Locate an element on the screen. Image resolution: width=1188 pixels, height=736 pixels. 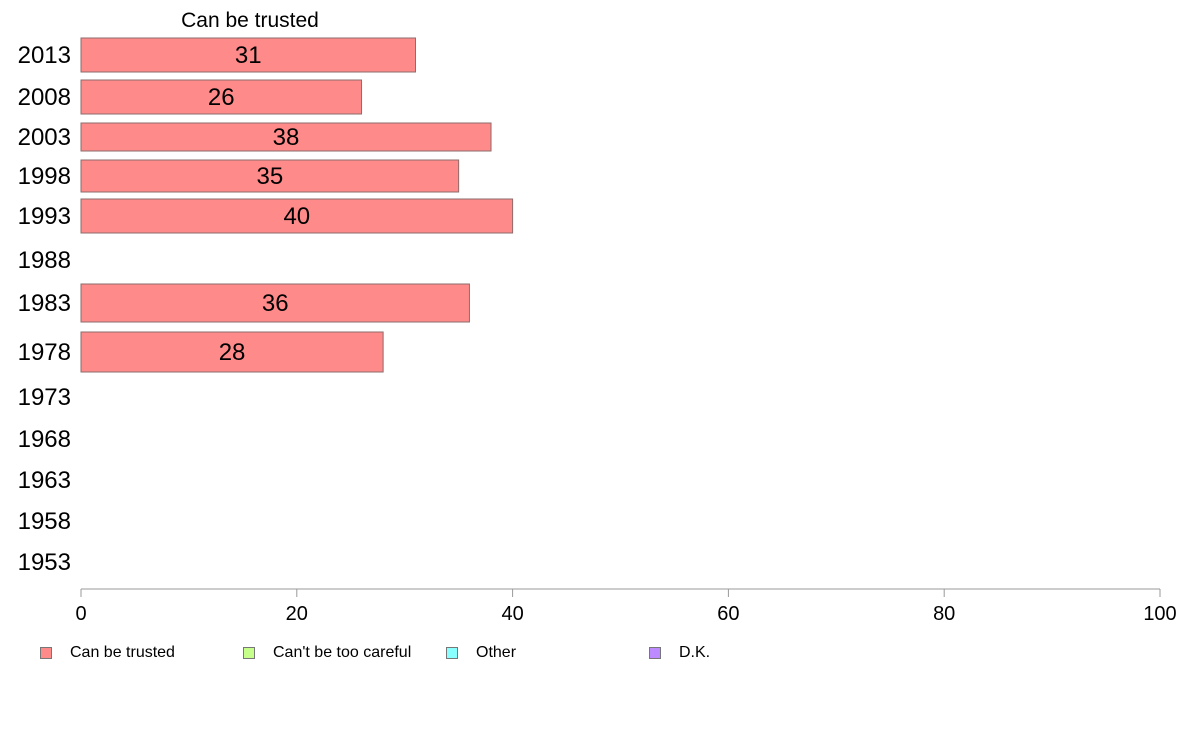
bar-value-label: 26 is located at coordinates (221, 97).